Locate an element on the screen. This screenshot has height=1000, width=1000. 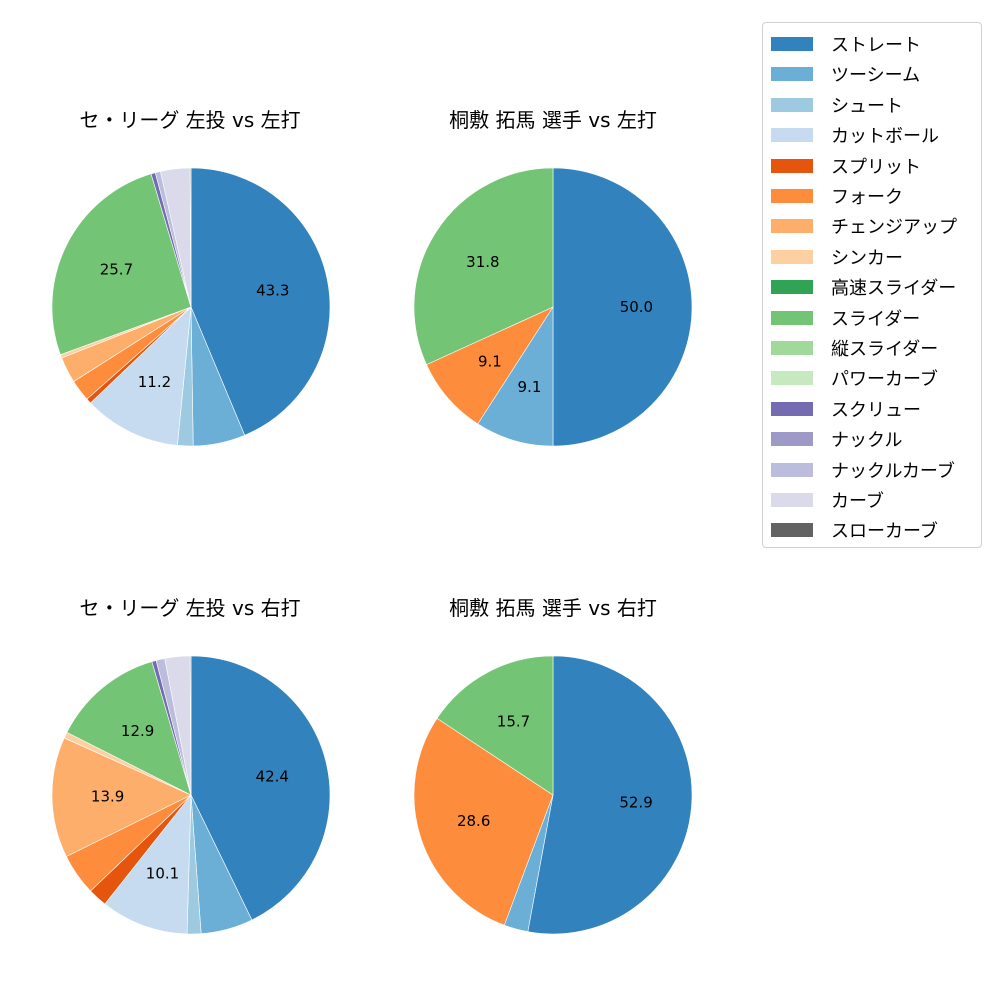
legend-item: カーブ is located at coordinates (827, 500).